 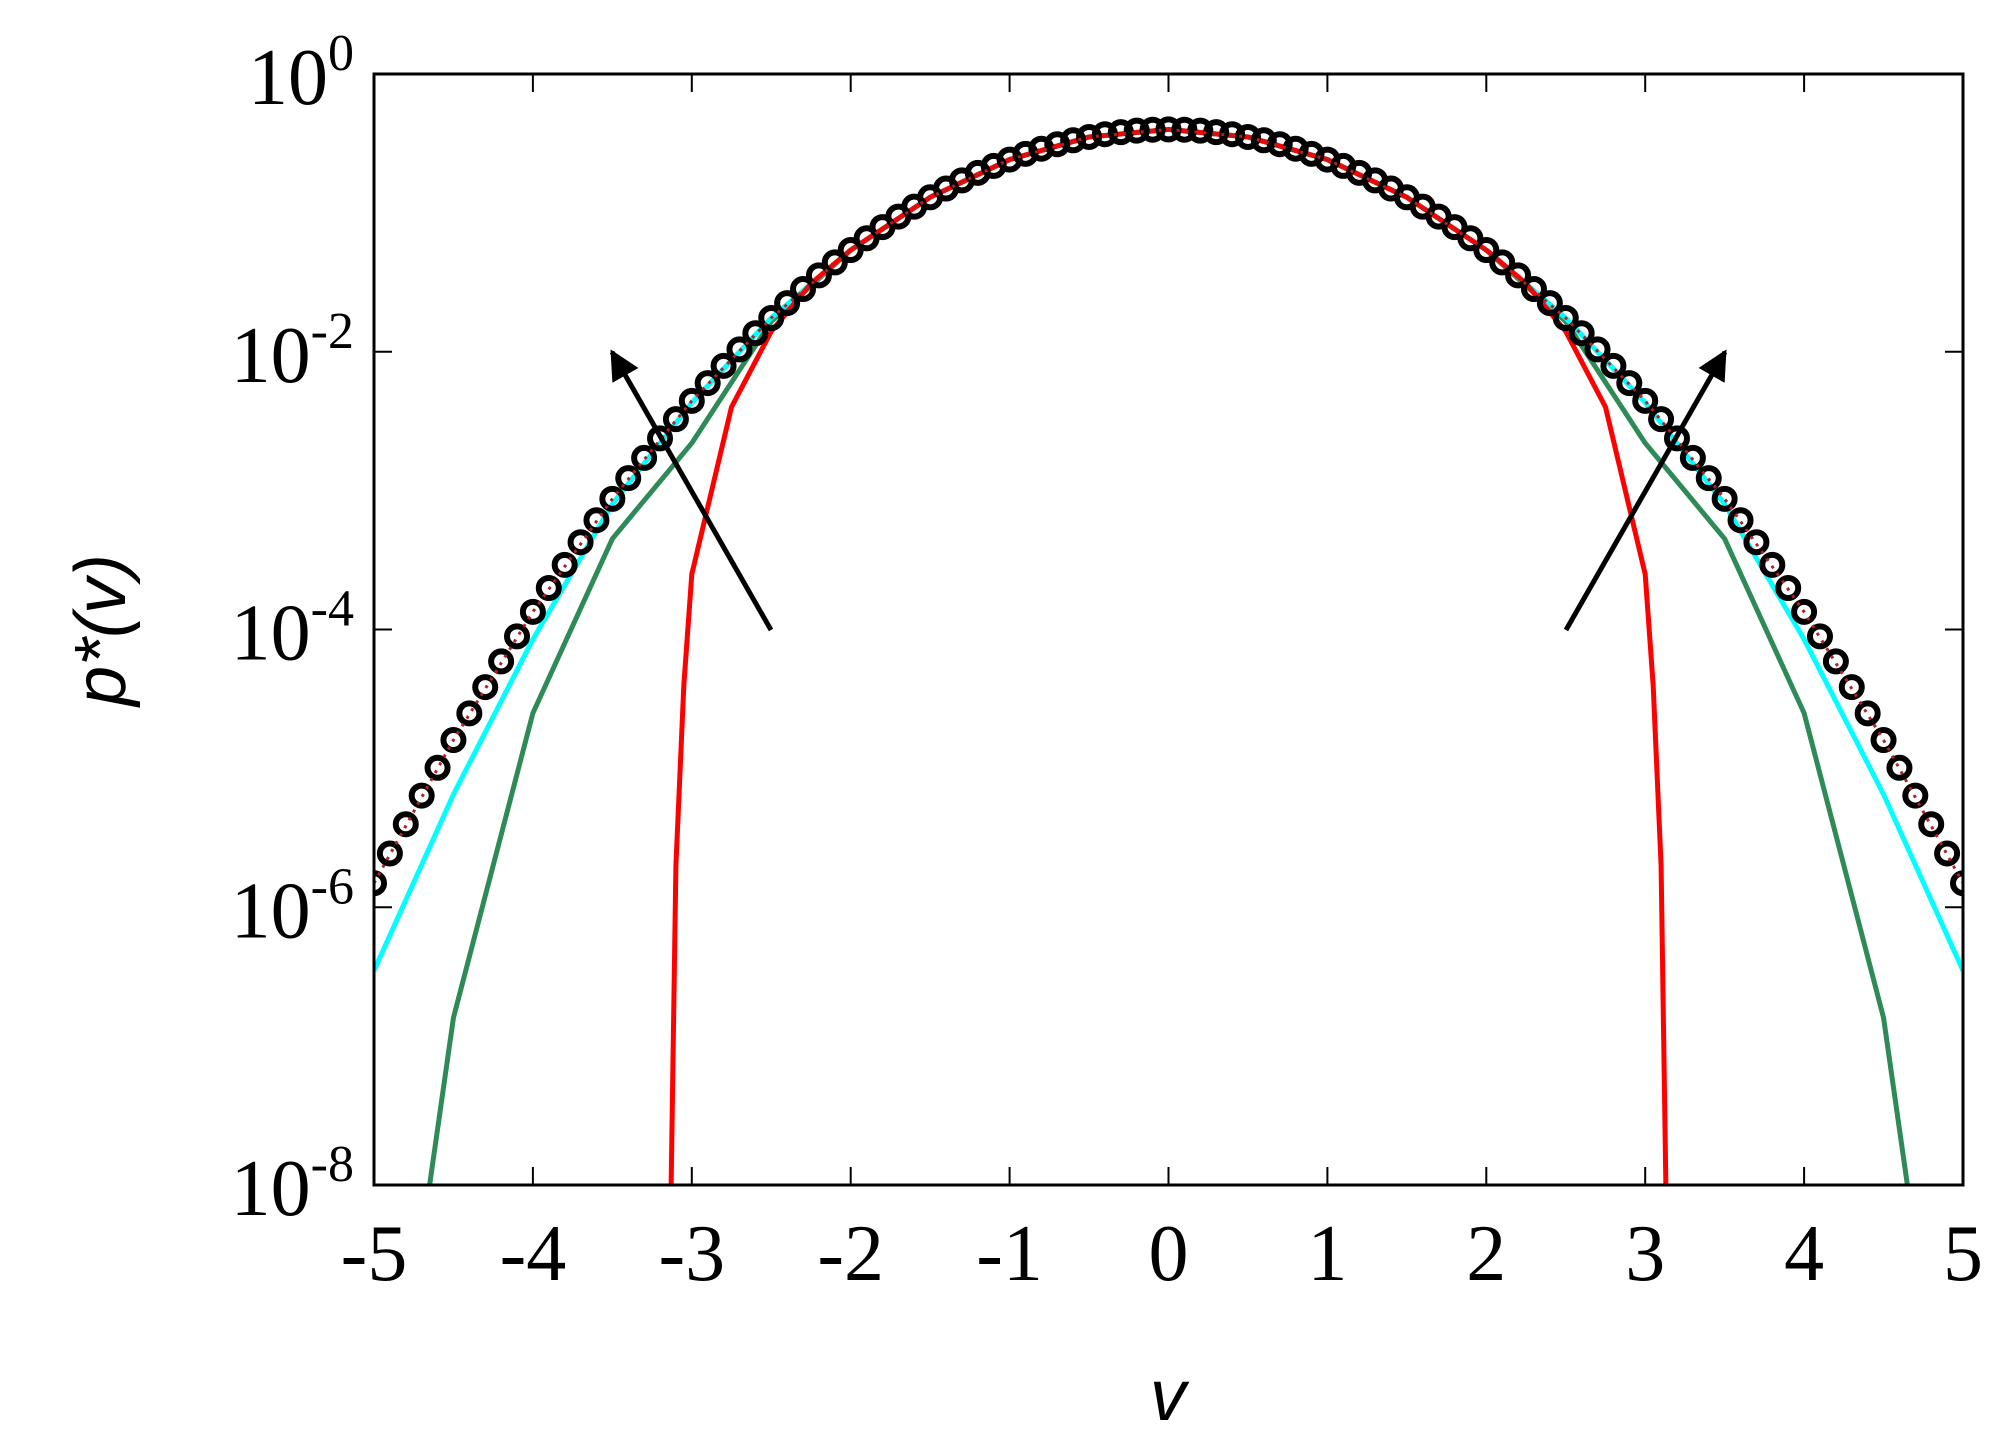 I want to click on x-tick-label: -5, so click(x=374, y=1254).